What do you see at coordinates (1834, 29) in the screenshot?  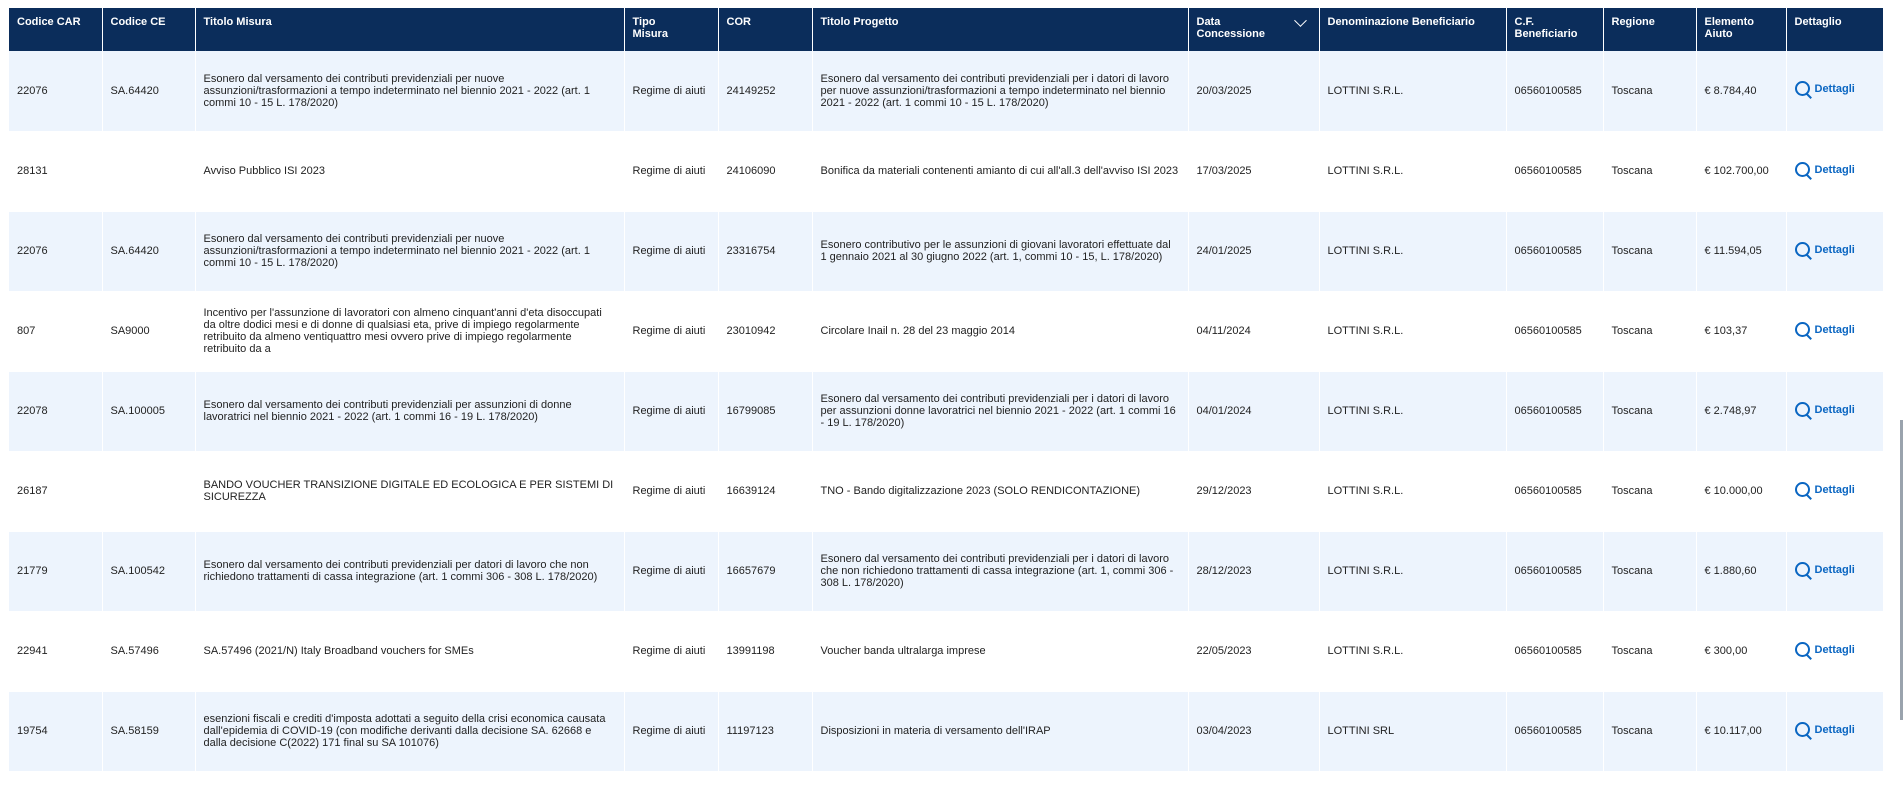 I see `col-header-dettaglio: Dettaglio` at bounding box center [1834, 29].